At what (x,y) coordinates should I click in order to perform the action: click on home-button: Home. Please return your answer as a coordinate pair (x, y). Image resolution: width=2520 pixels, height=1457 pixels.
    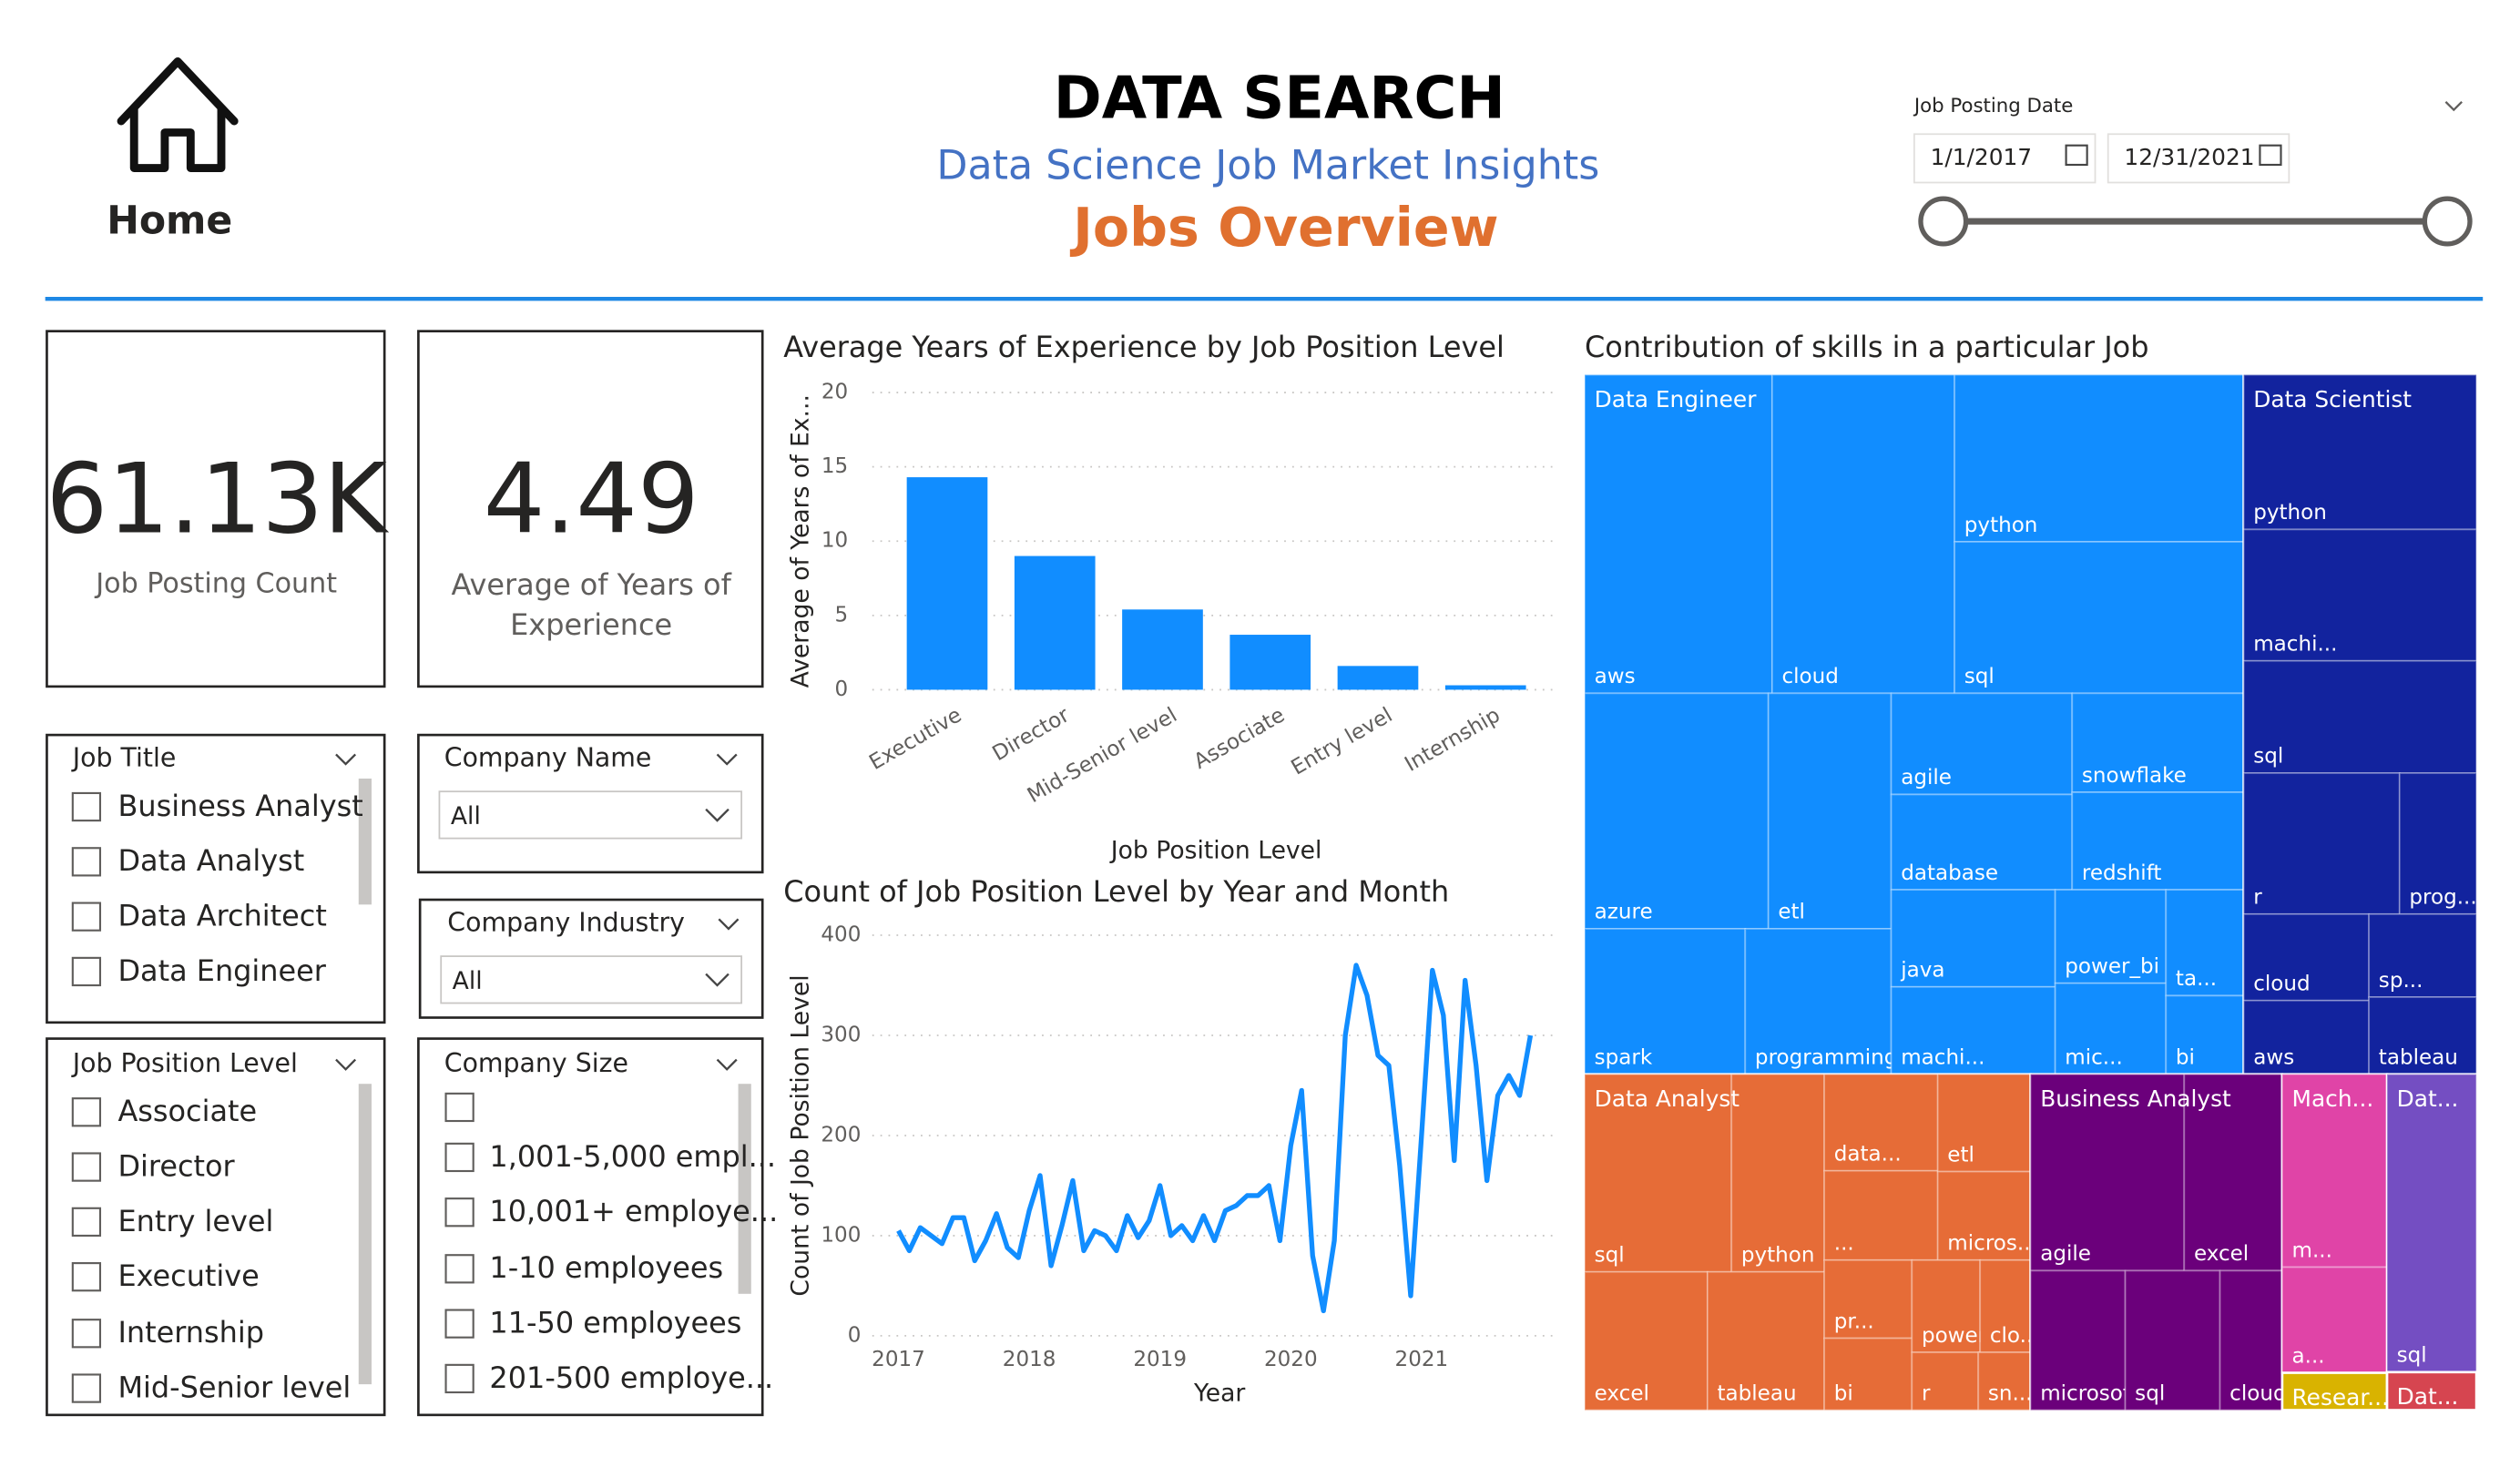
    Looking at the image, I should click on (173, 150).